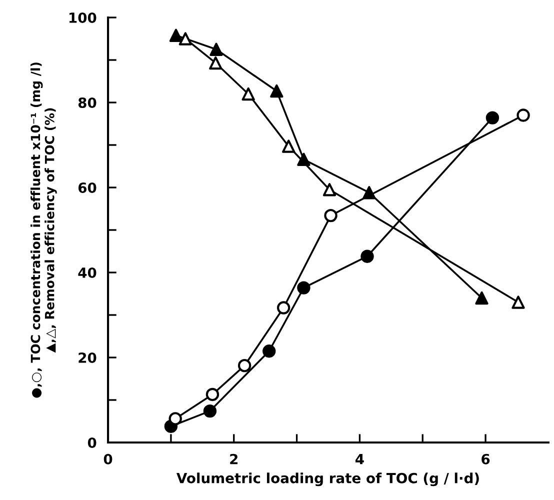 Image resolution: width=554 pixels, height=500 pixels. What do you see at coordinates (234, 459) in the screenshot?
I see `x-tick-label: 2` at bounding box center [234, 459].